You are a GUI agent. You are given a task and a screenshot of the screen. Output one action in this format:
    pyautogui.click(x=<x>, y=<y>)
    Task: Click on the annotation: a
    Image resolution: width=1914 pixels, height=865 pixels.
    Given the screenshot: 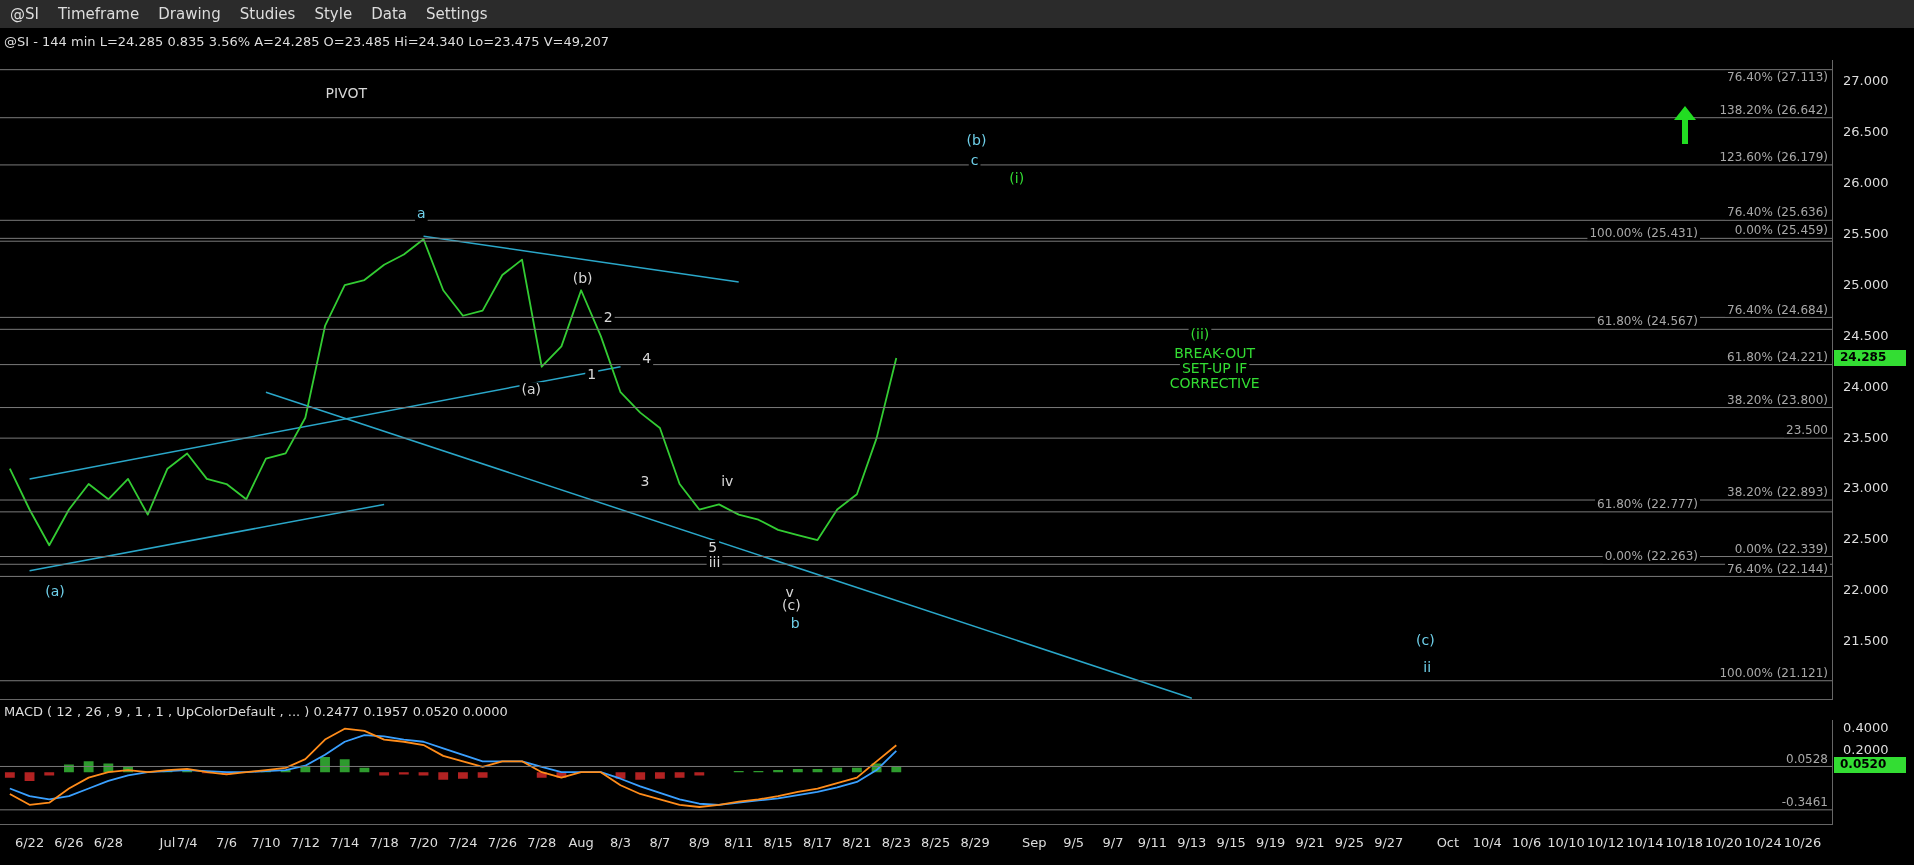 What is the action you would take?
    pyautogui.click(x=421, y=212)
    